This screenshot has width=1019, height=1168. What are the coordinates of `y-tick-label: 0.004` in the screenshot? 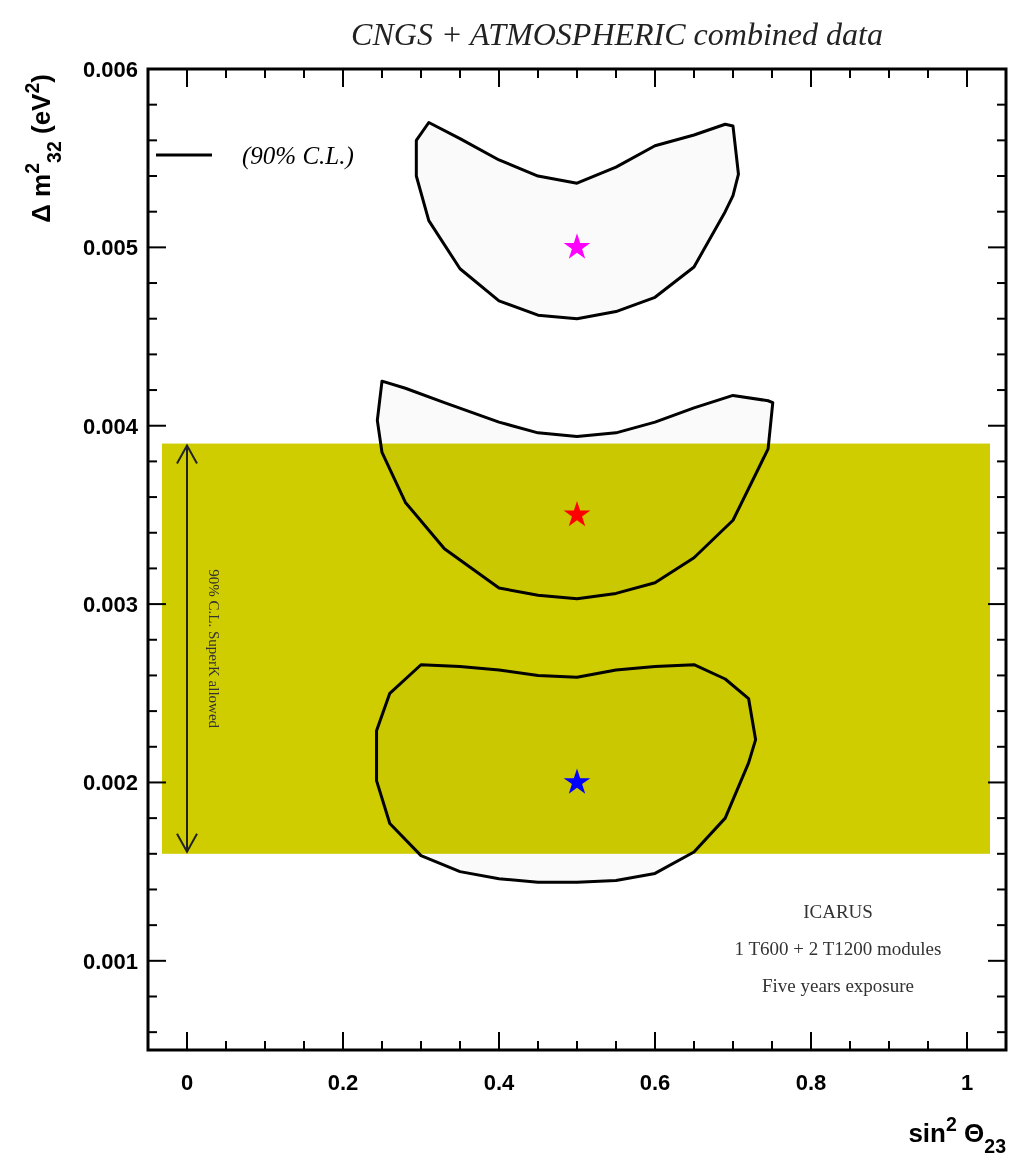 It's located at (110, 426).